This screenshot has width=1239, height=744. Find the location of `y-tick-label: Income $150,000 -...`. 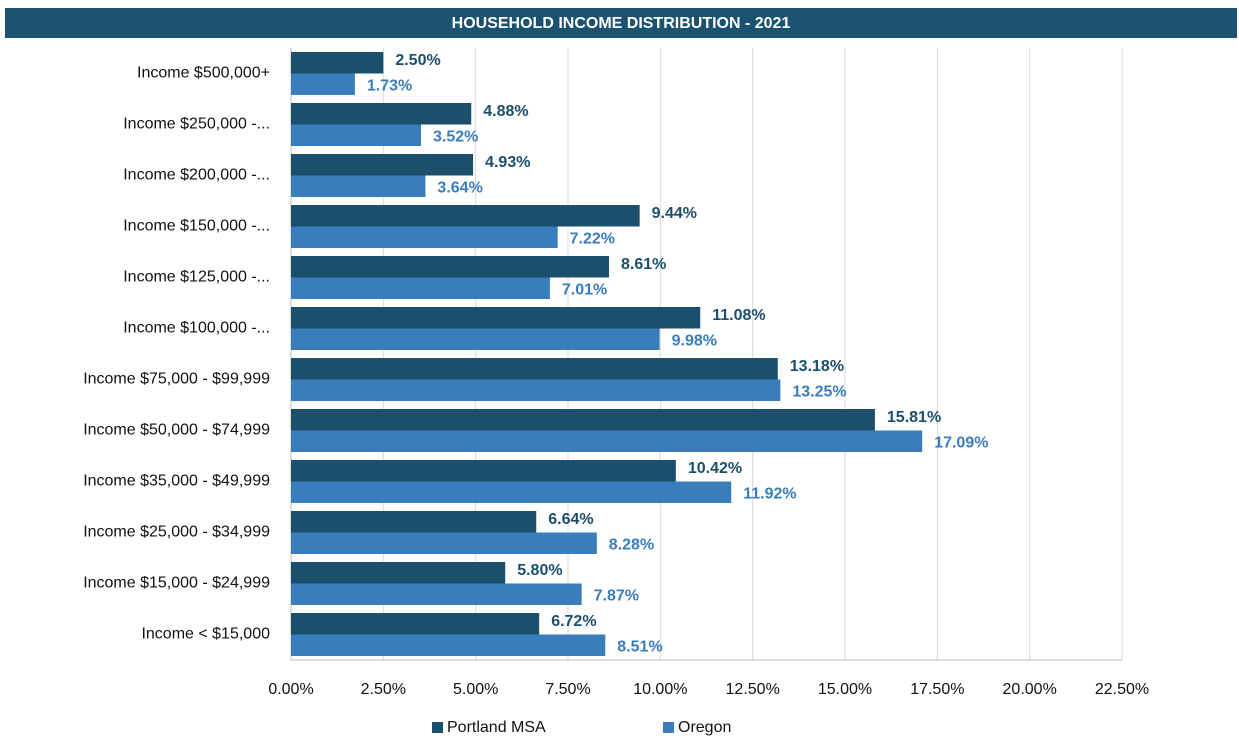

y-tick-label: Income $150,000 -... is located at coordinates (196, 226).